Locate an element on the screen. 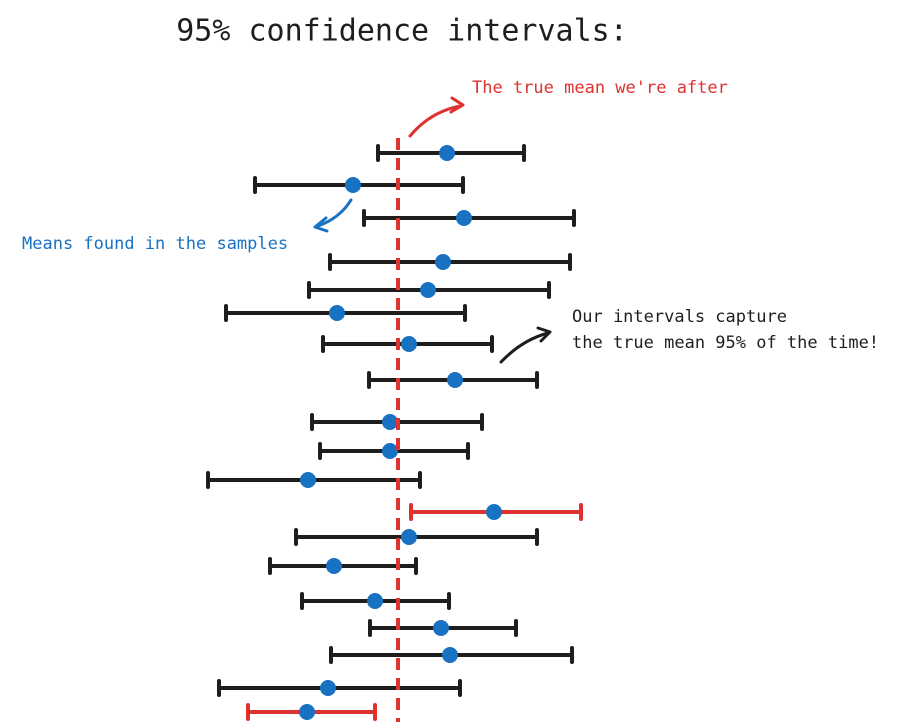 The height and width of the screenshot is (728, 905). capture-note: the true mean 95% of the time! is located at coordinates (725, 343).